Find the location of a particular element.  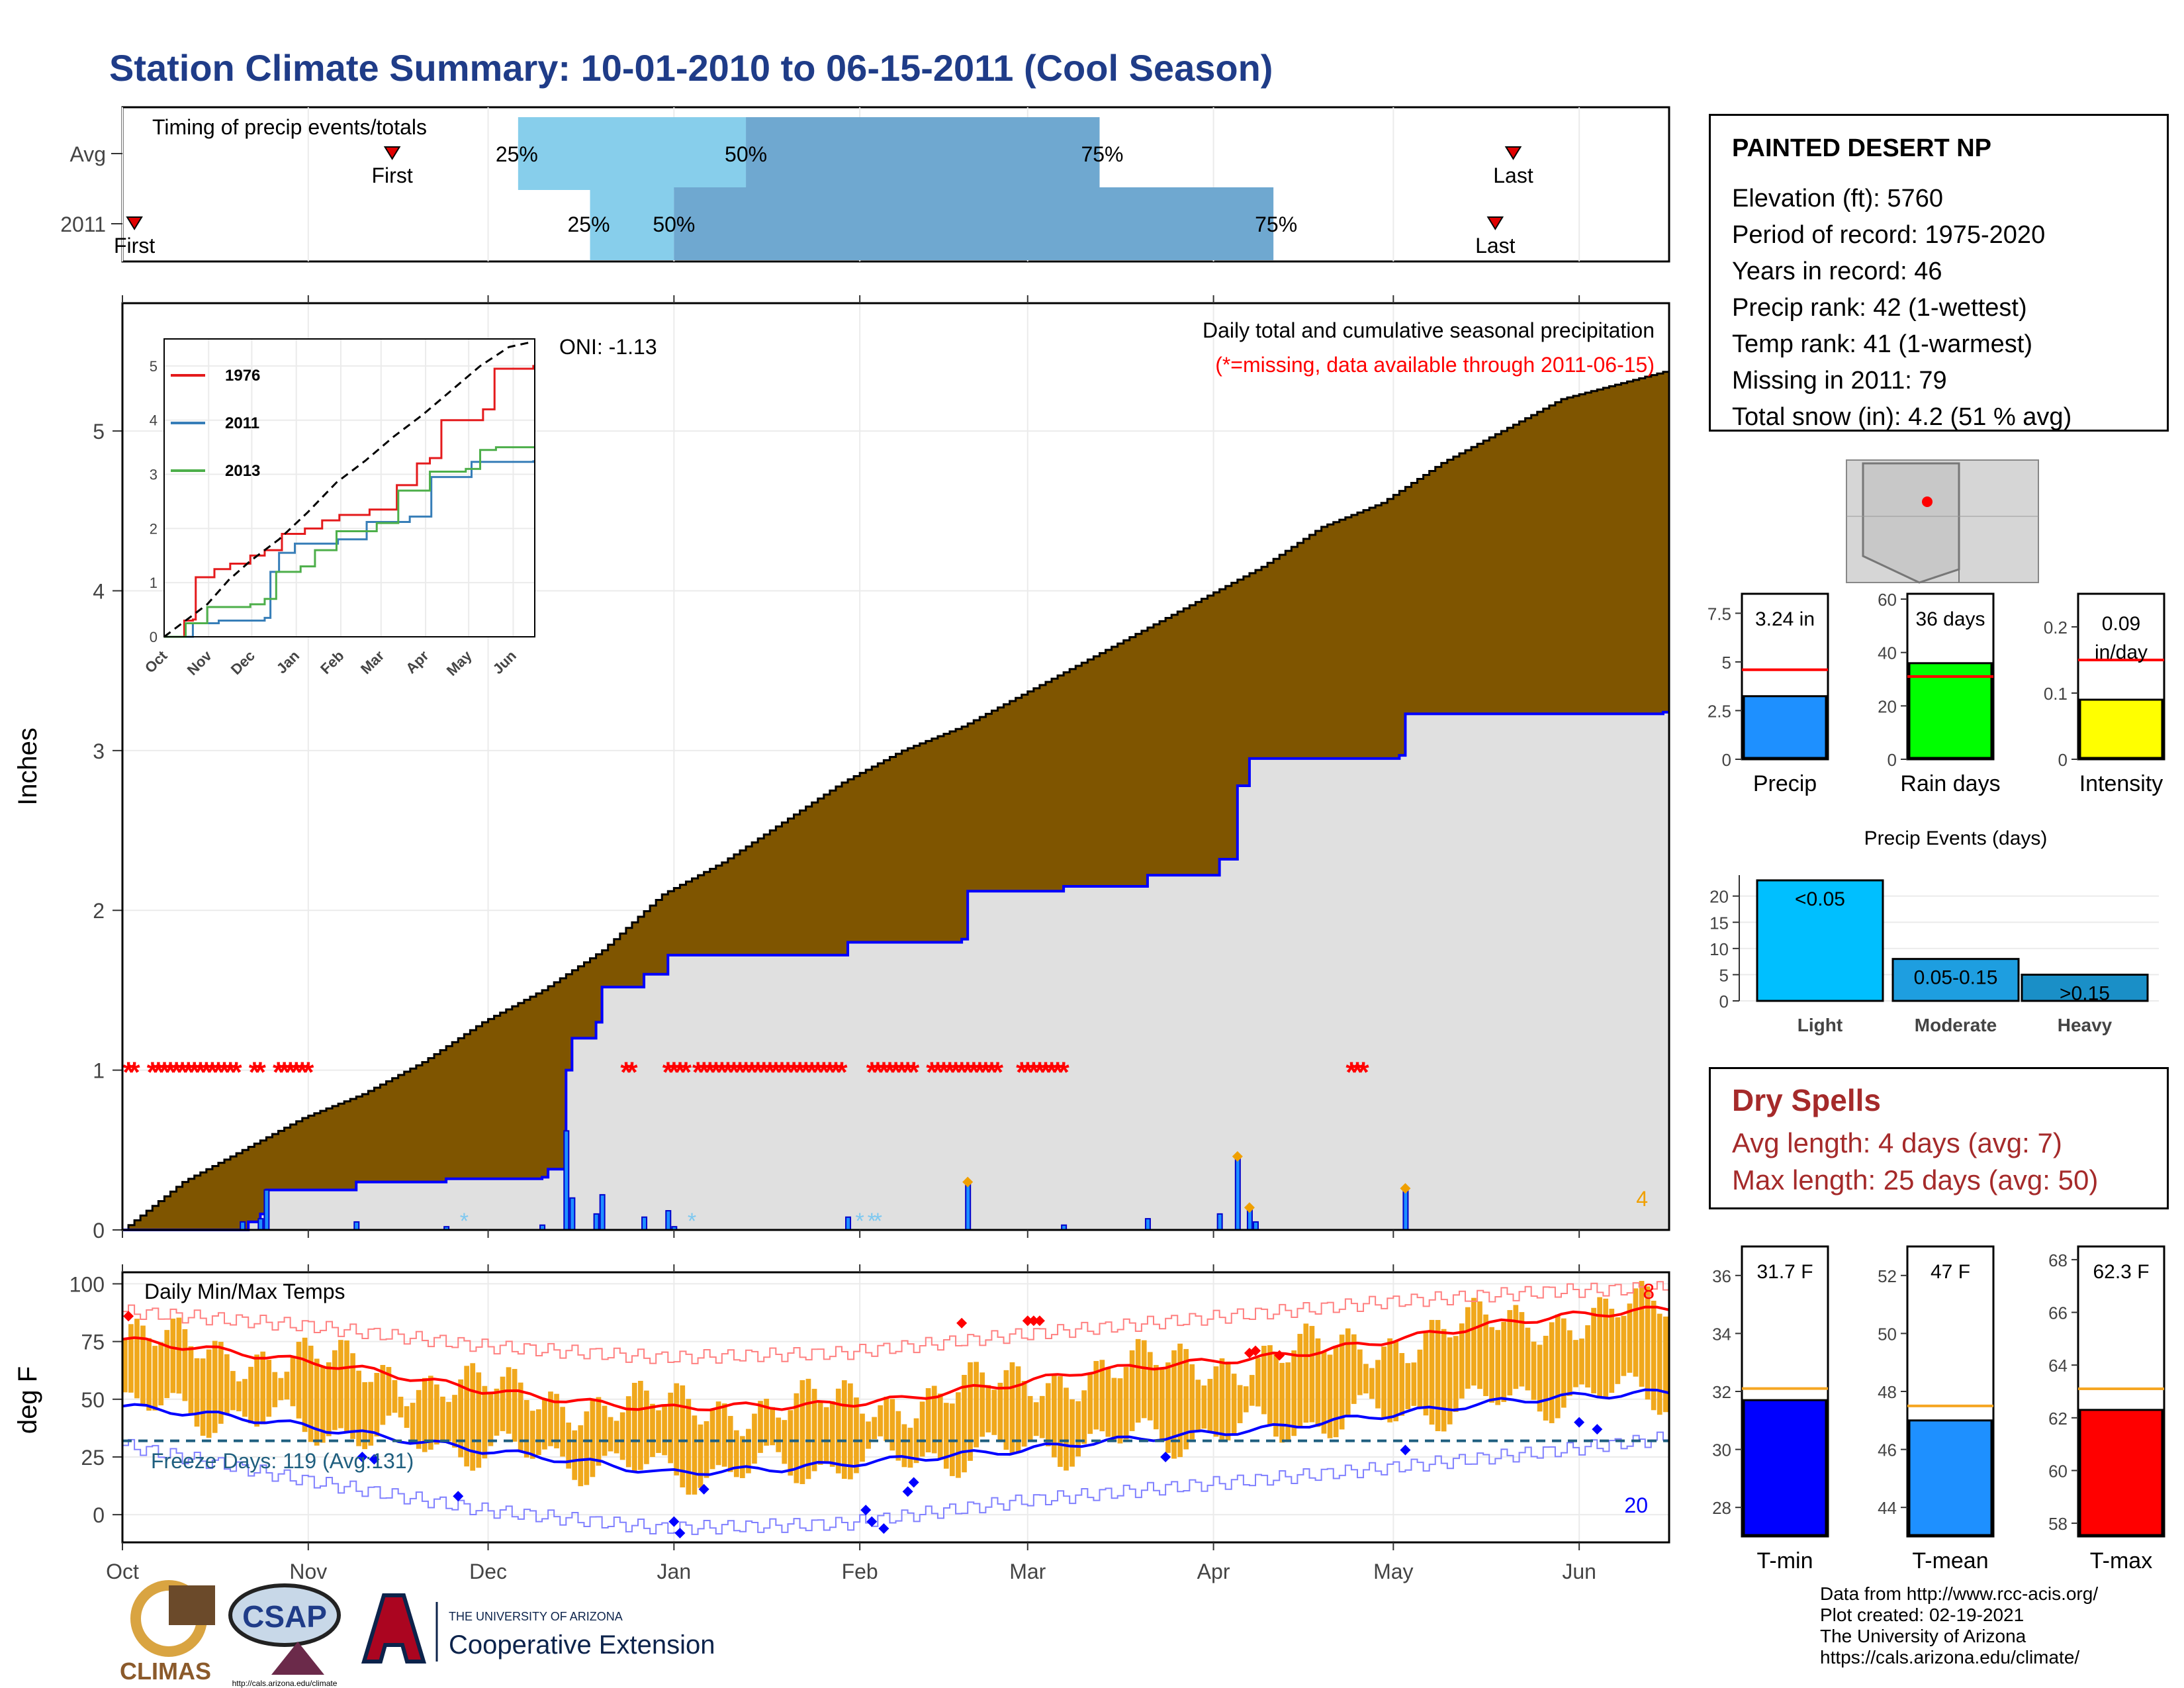

timing-label-25: 25% is located at coordinates (517, 154).